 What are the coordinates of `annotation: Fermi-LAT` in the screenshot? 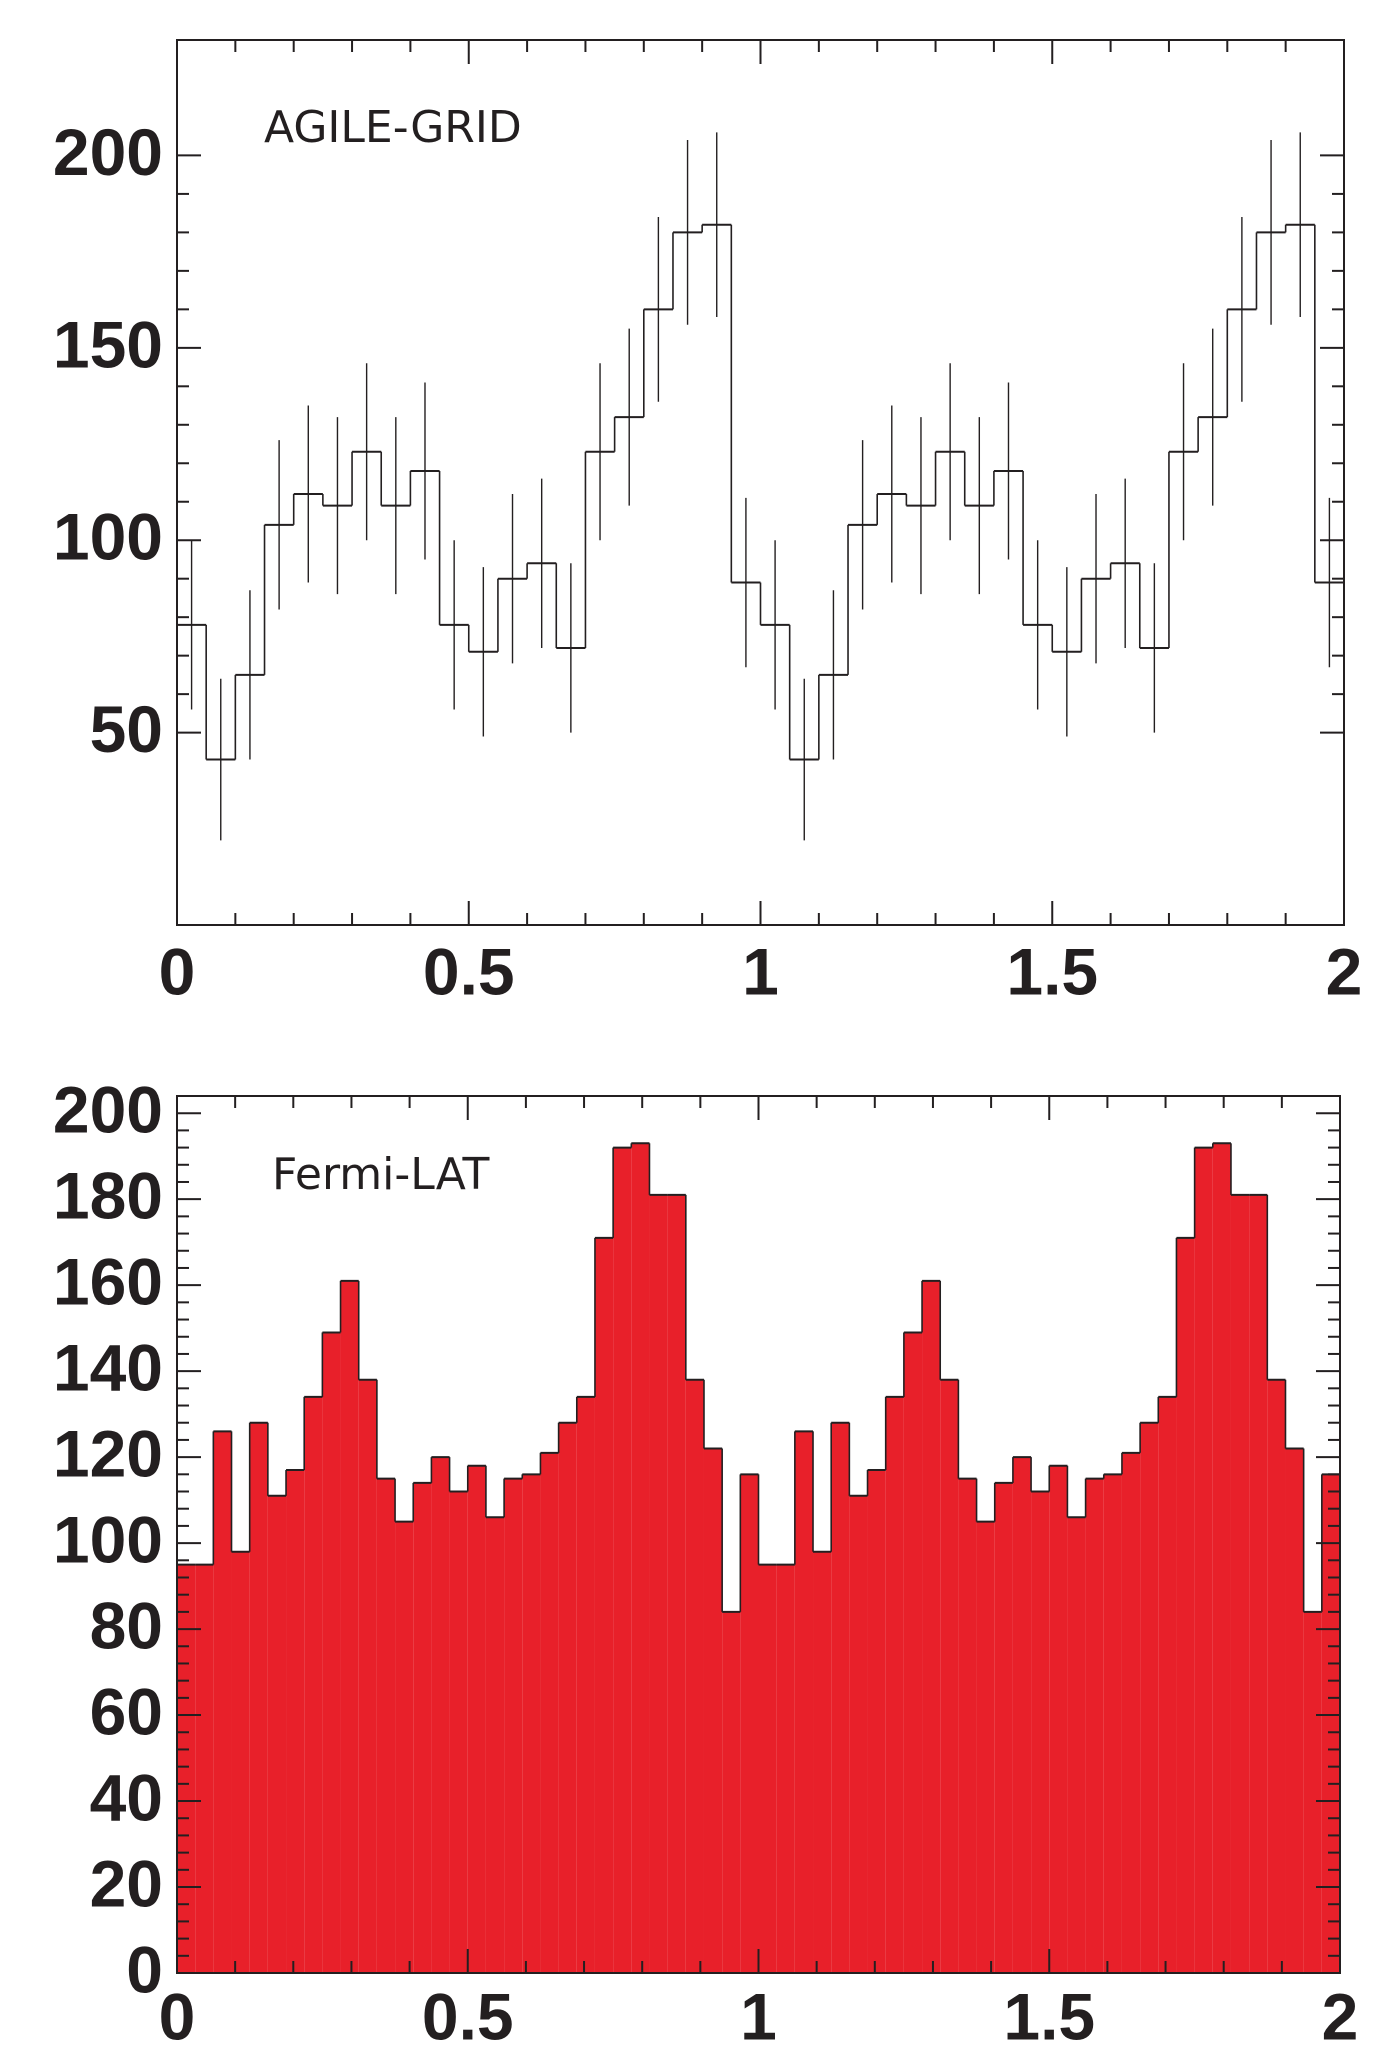 It's located at (380, 1174).